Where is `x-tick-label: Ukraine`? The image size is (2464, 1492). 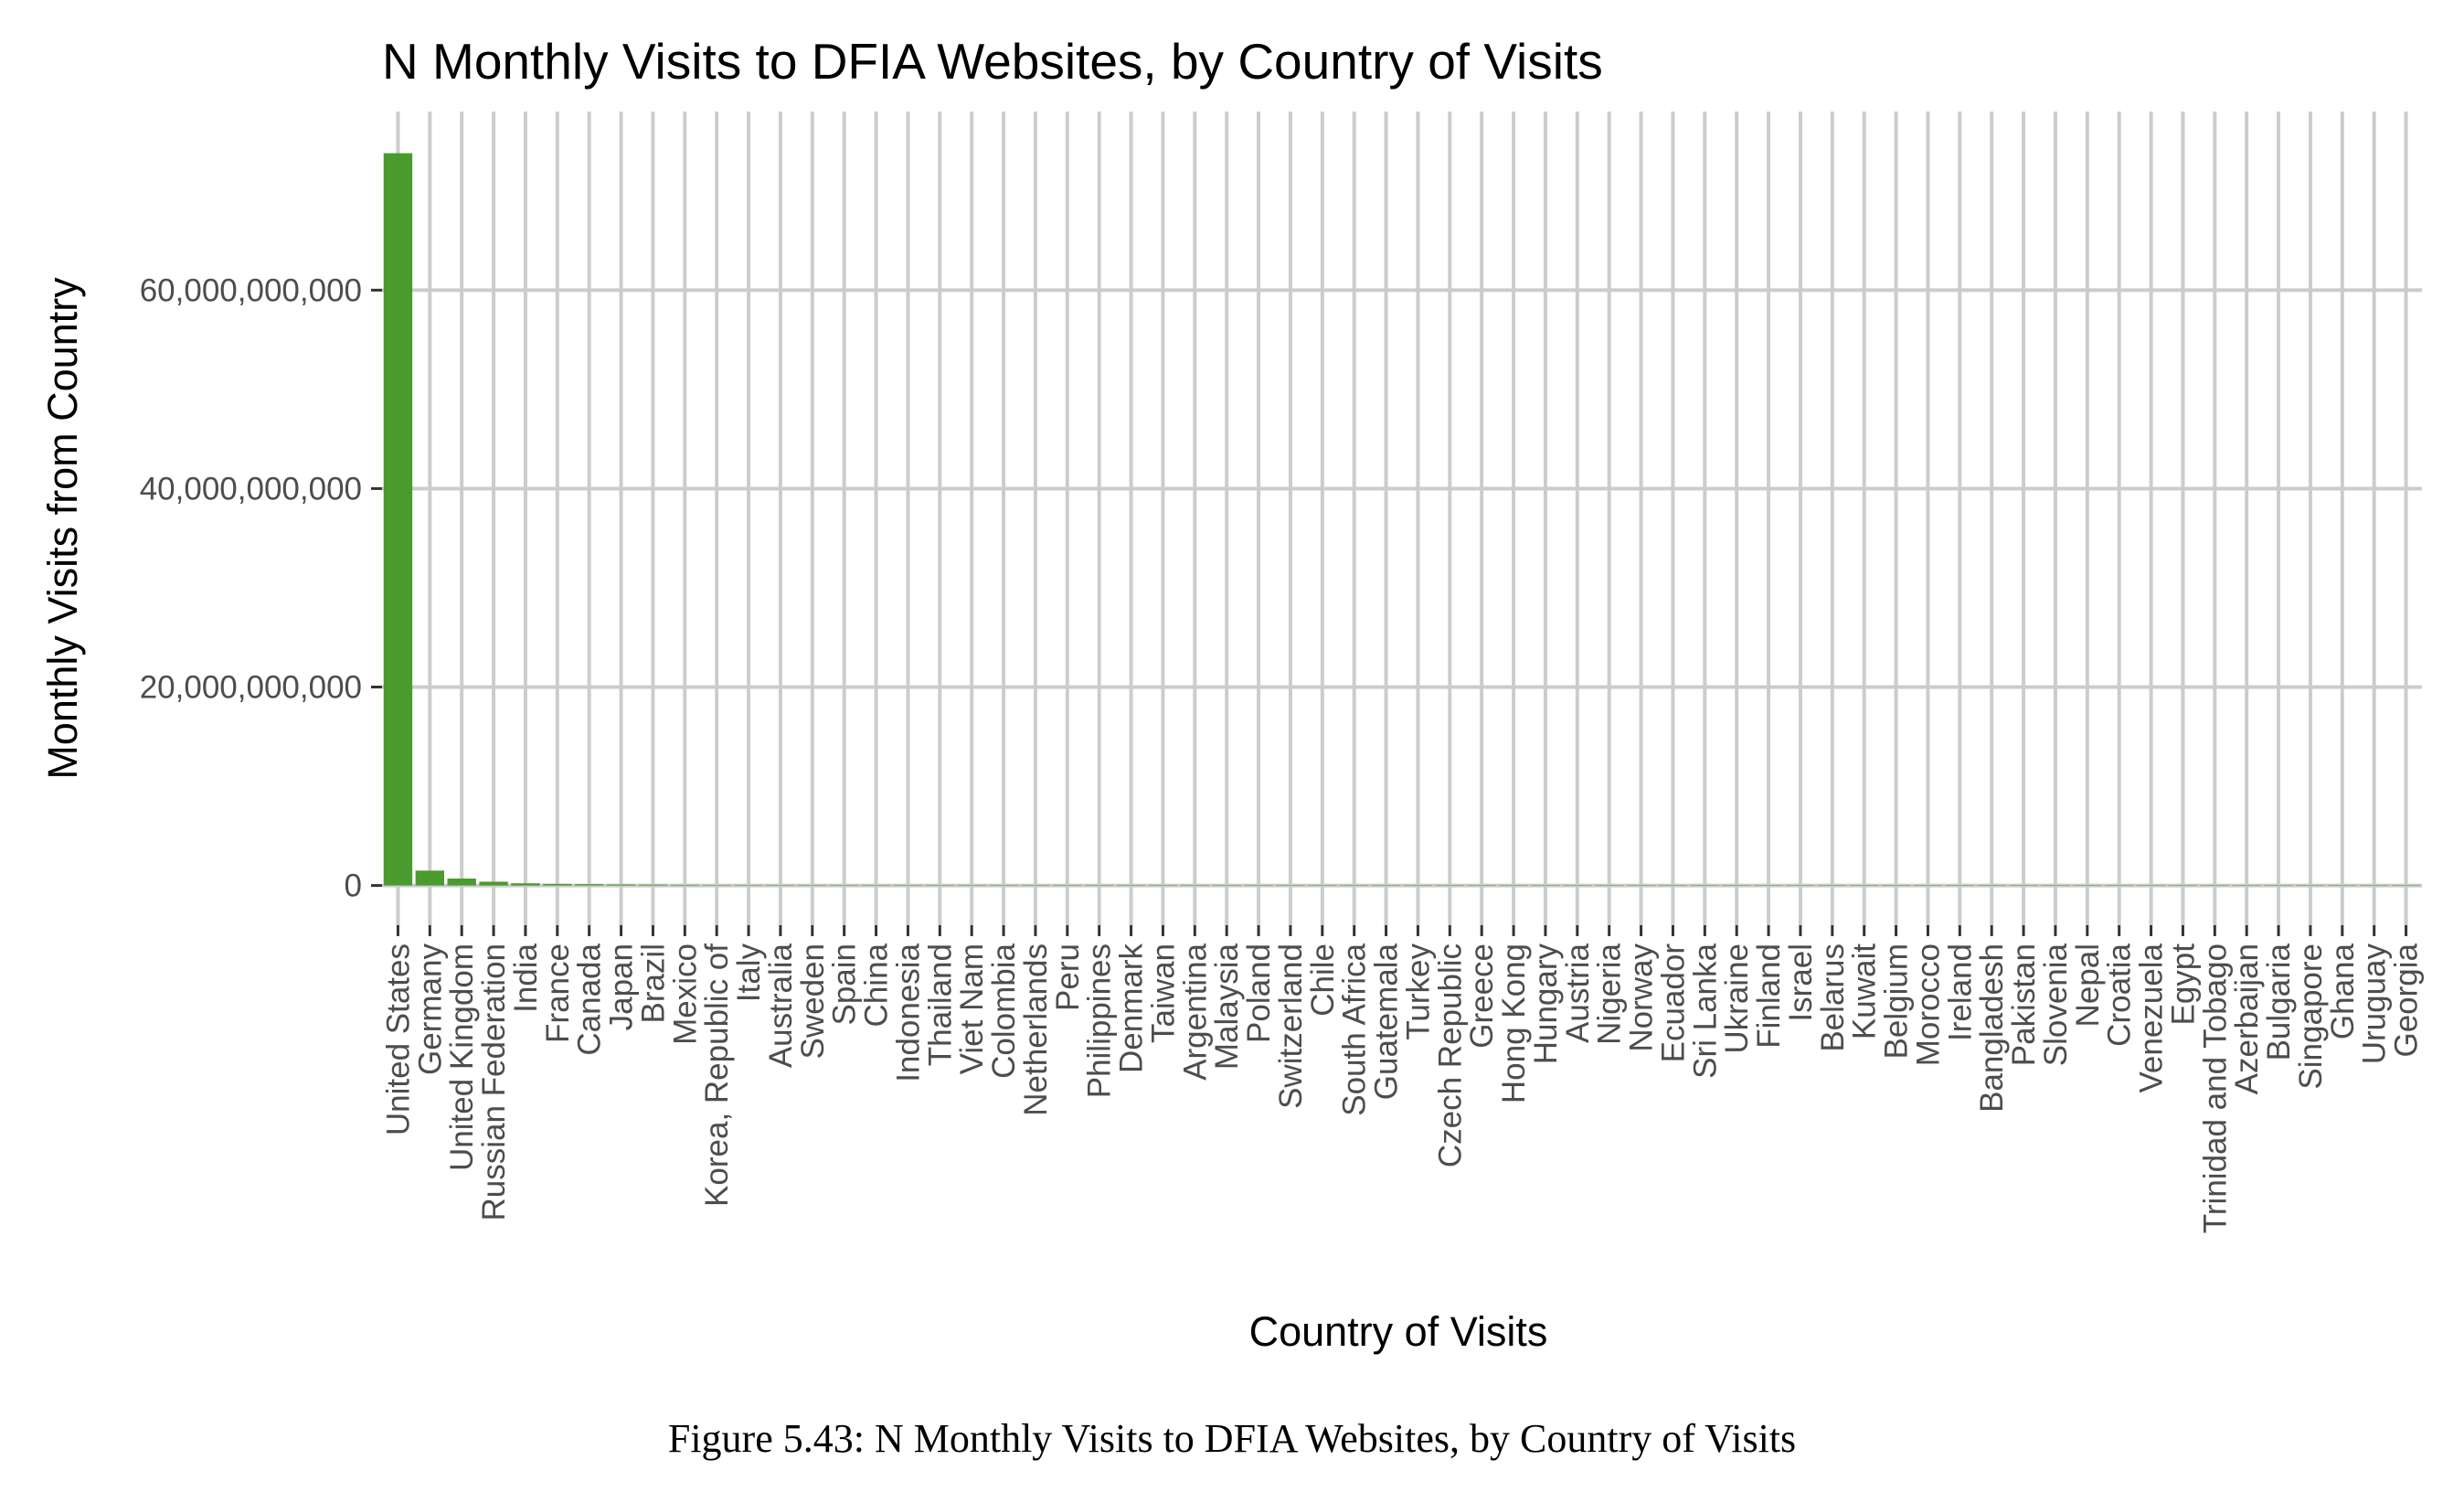 x-tick-label: Ukraine is located at coordinates (1737, 998).